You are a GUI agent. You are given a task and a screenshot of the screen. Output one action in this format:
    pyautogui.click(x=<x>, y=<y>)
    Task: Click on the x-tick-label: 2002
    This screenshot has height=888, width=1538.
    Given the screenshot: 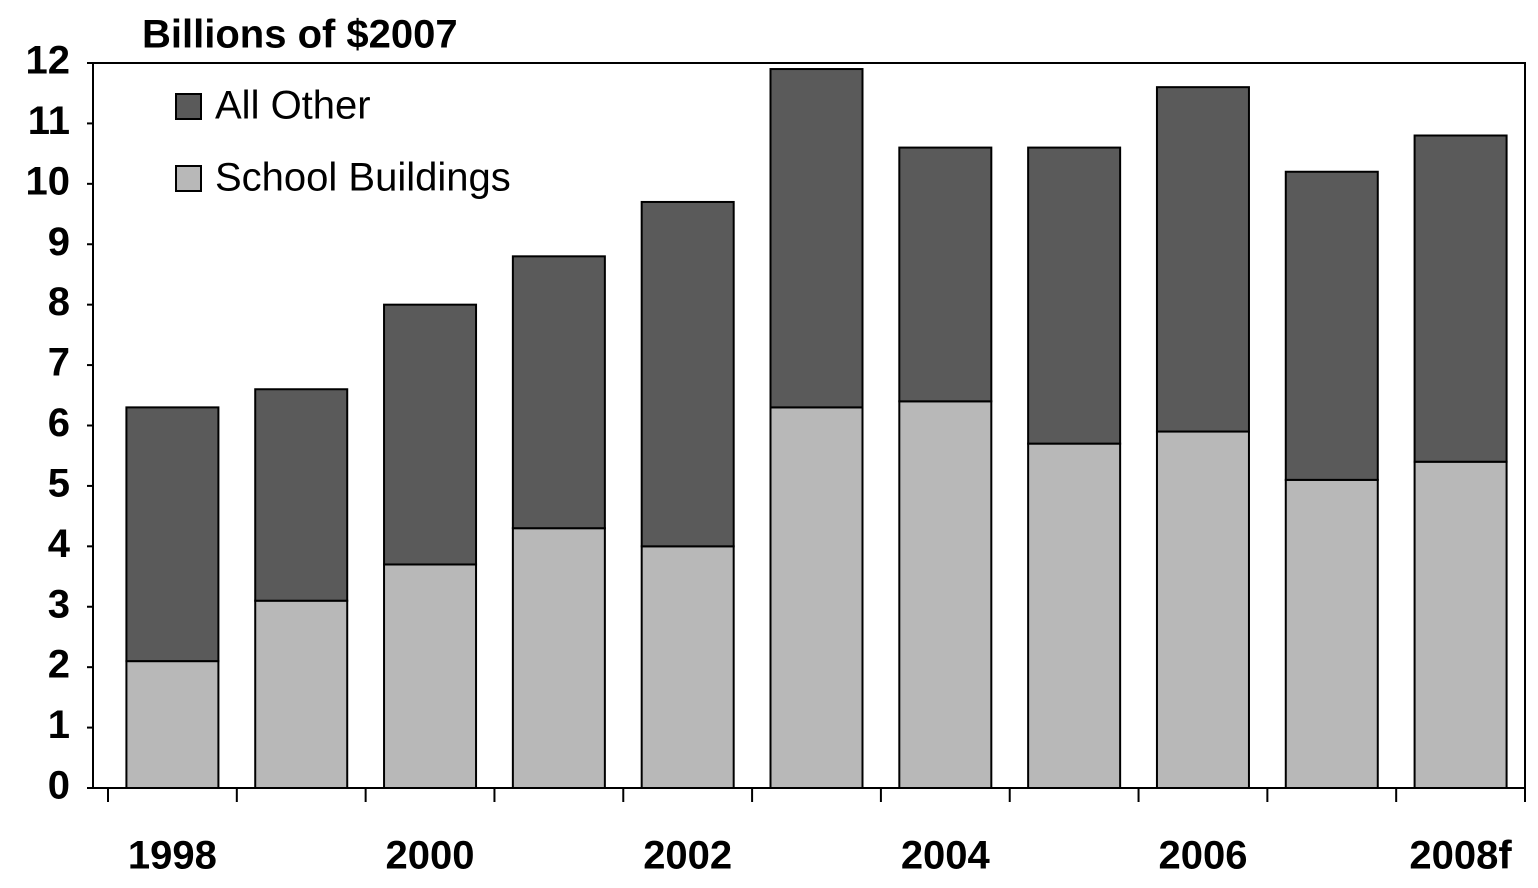 What is the action you would take?
    pyautogui.click(x=687, y=856)
    